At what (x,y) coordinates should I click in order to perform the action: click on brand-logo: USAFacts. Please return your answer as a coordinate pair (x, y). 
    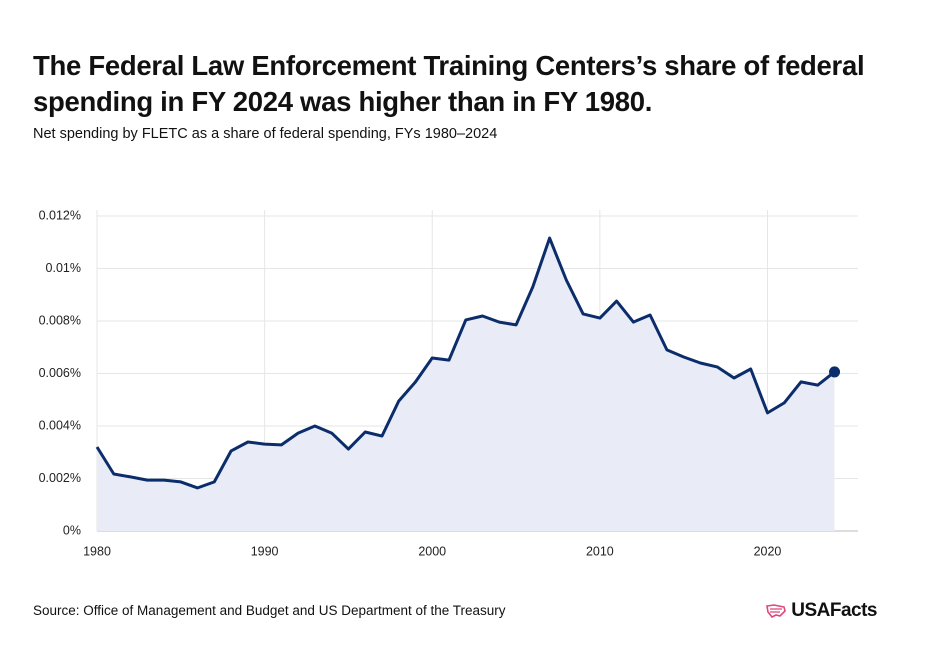
    Looking at the image, I should click on (821, 611).